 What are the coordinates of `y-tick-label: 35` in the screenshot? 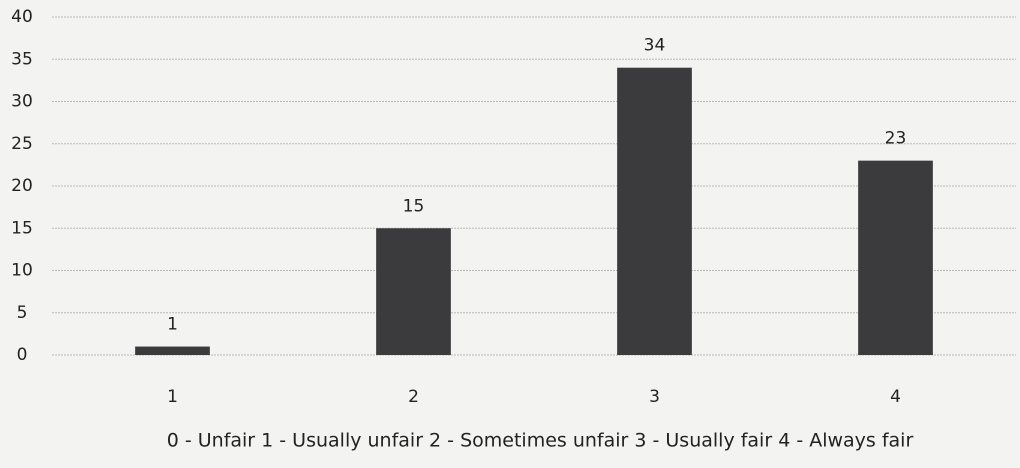 It's located at (22, 59).